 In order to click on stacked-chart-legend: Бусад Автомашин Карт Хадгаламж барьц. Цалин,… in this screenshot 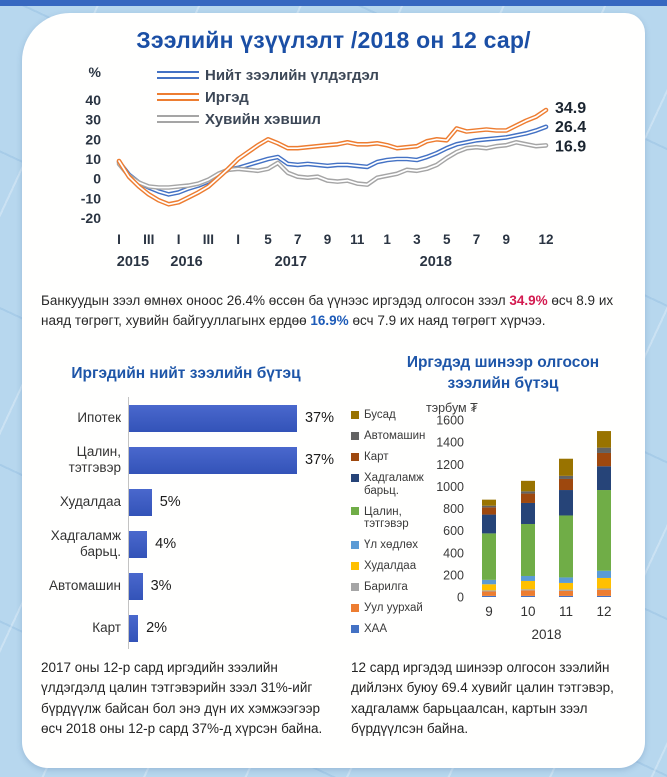, I will do `click(397, 526)`.